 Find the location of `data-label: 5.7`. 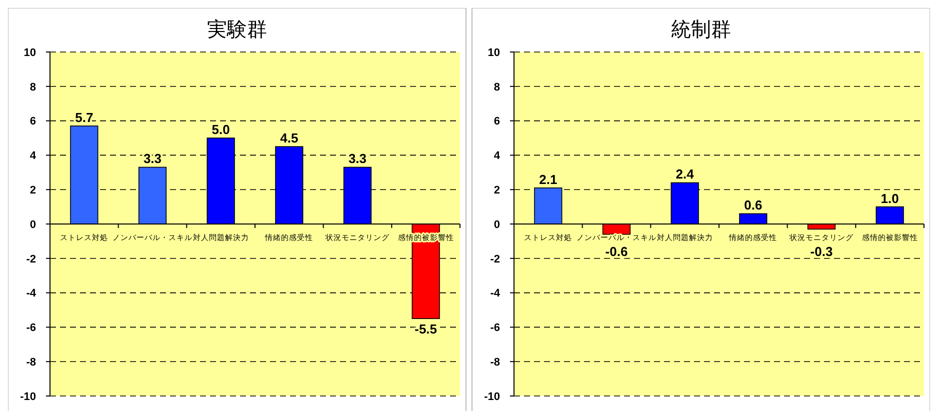

data-label: 5.7 is located at coordinates (84, 117).